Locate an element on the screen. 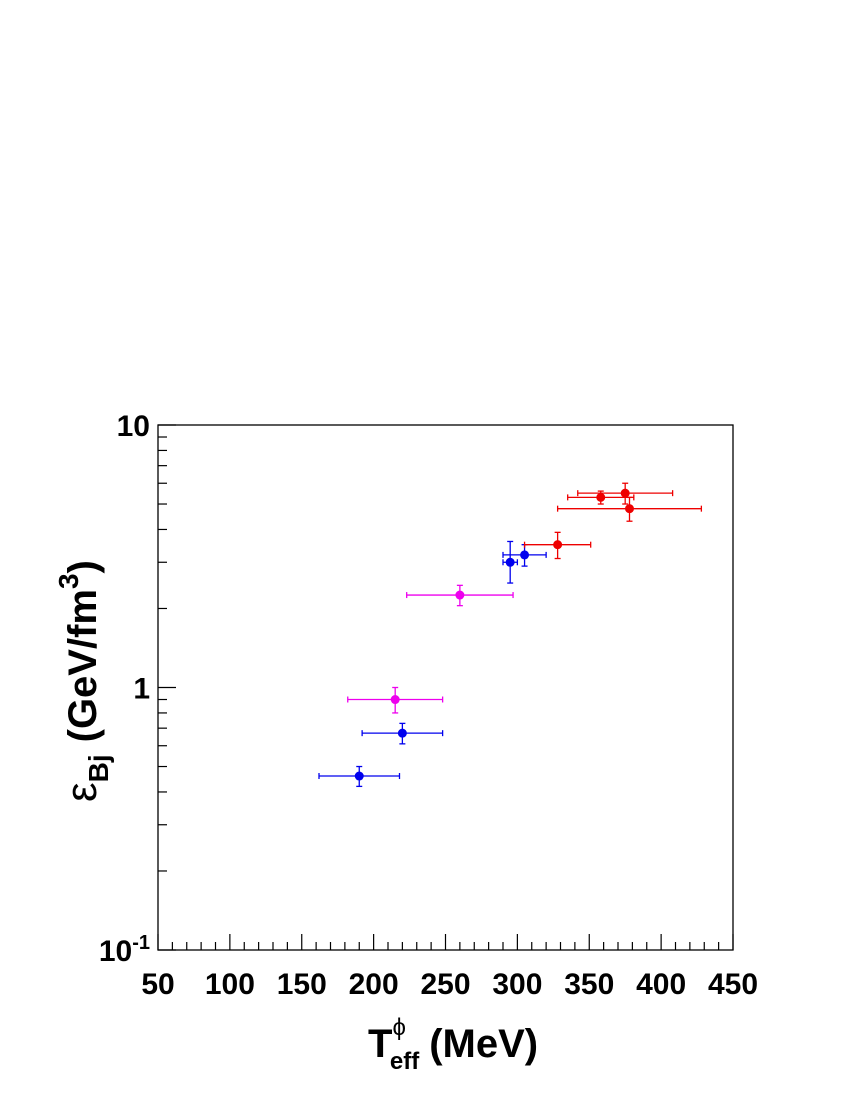  x-tick-label: 50 is located at coordinates (157, 984).